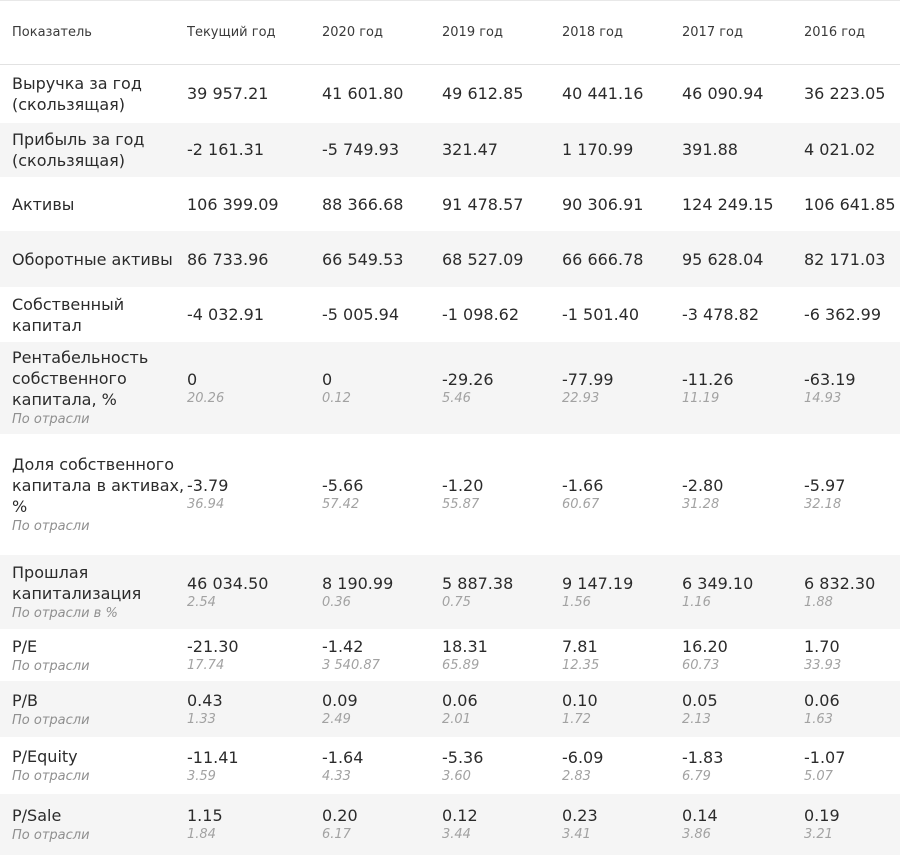 The image size is (900, 855). I want to click on value-cell: 82 171.03, so click(852, 259).